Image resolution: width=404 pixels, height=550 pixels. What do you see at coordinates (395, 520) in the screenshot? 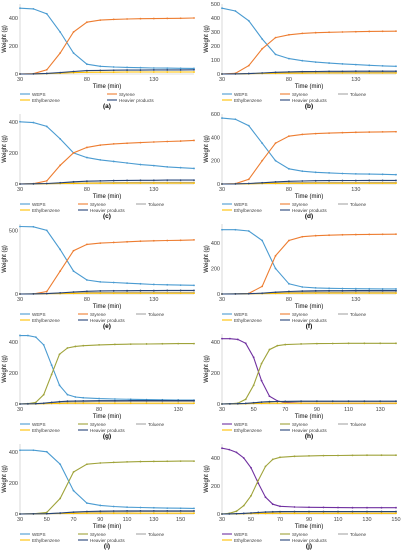
I see `x-tick-label: 150` at bounding box center [395, 520].